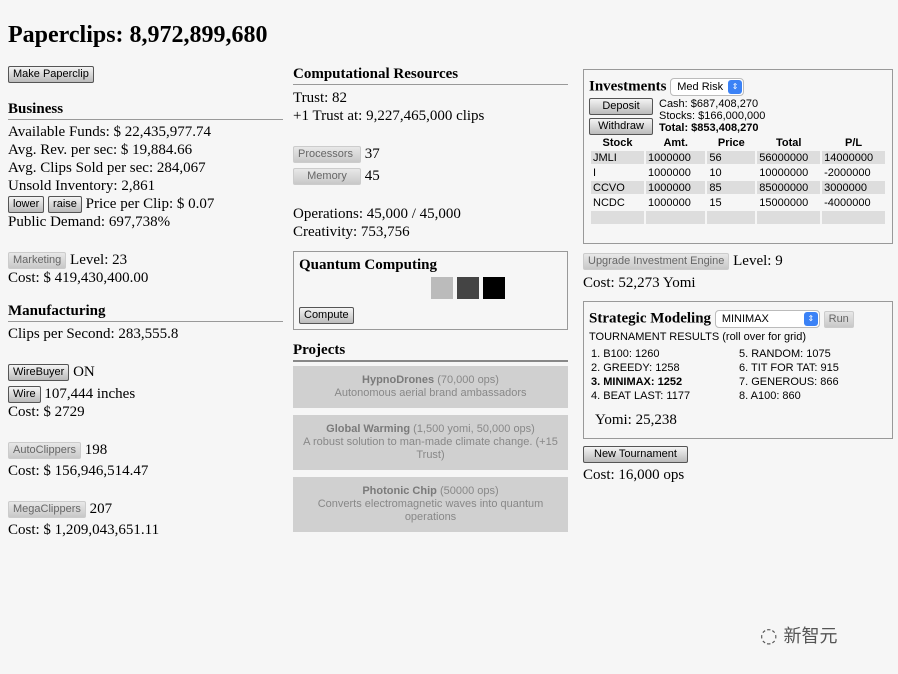  I want to click on stock-row: I 1000000 10 10000000 -2000000, so click(738, 172).